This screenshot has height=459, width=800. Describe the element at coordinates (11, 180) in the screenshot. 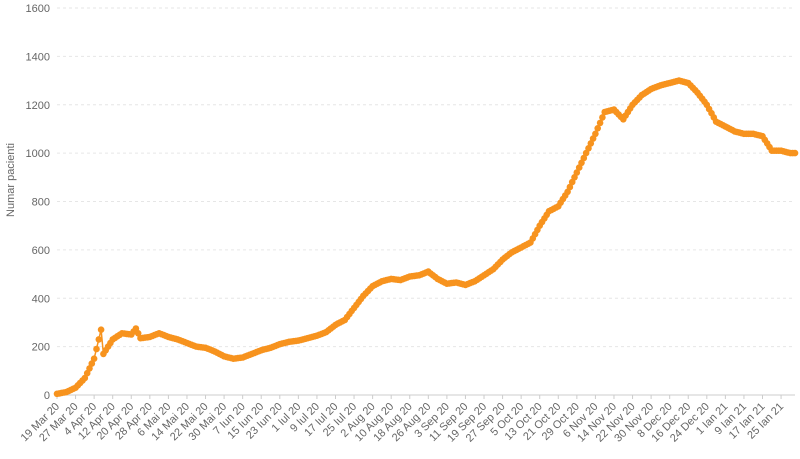

I see `y-axis-label: Numar pacienti` at that location.